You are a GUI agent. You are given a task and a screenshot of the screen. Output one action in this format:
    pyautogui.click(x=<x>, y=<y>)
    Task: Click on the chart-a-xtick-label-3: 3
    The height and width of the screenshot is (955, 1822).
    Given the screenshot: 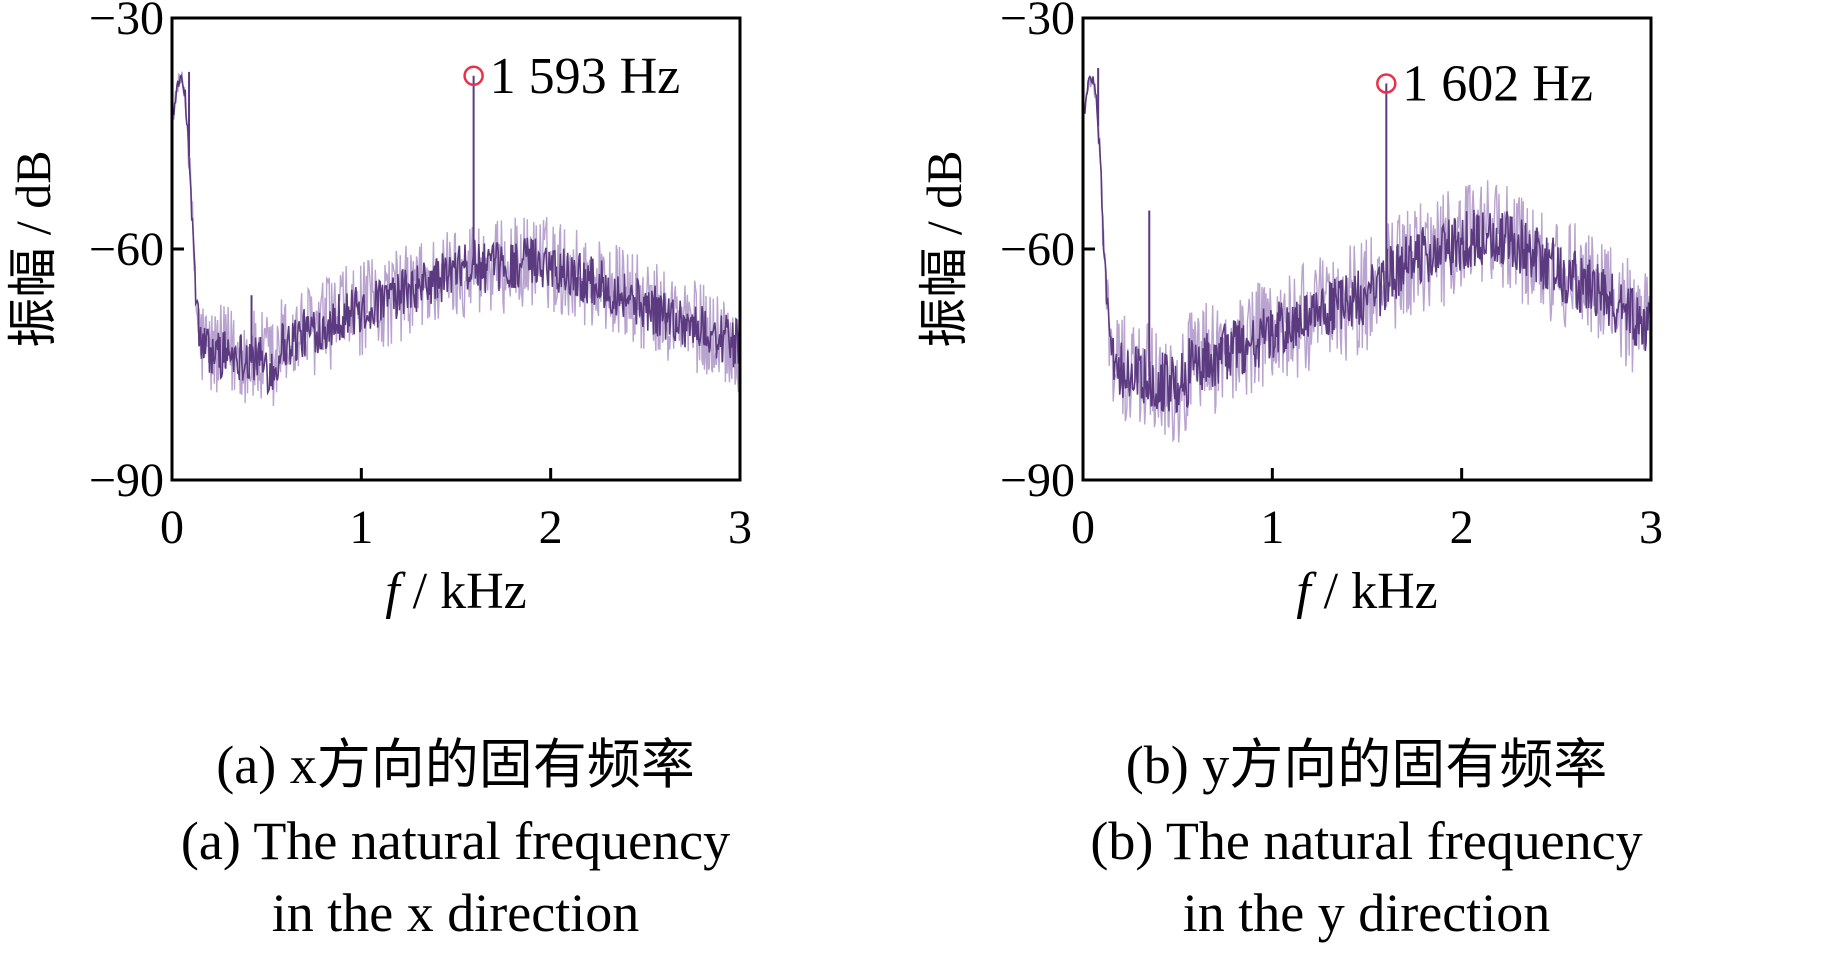 What is the action you would take?
    pyautogui.click(x=740, y=527)
    